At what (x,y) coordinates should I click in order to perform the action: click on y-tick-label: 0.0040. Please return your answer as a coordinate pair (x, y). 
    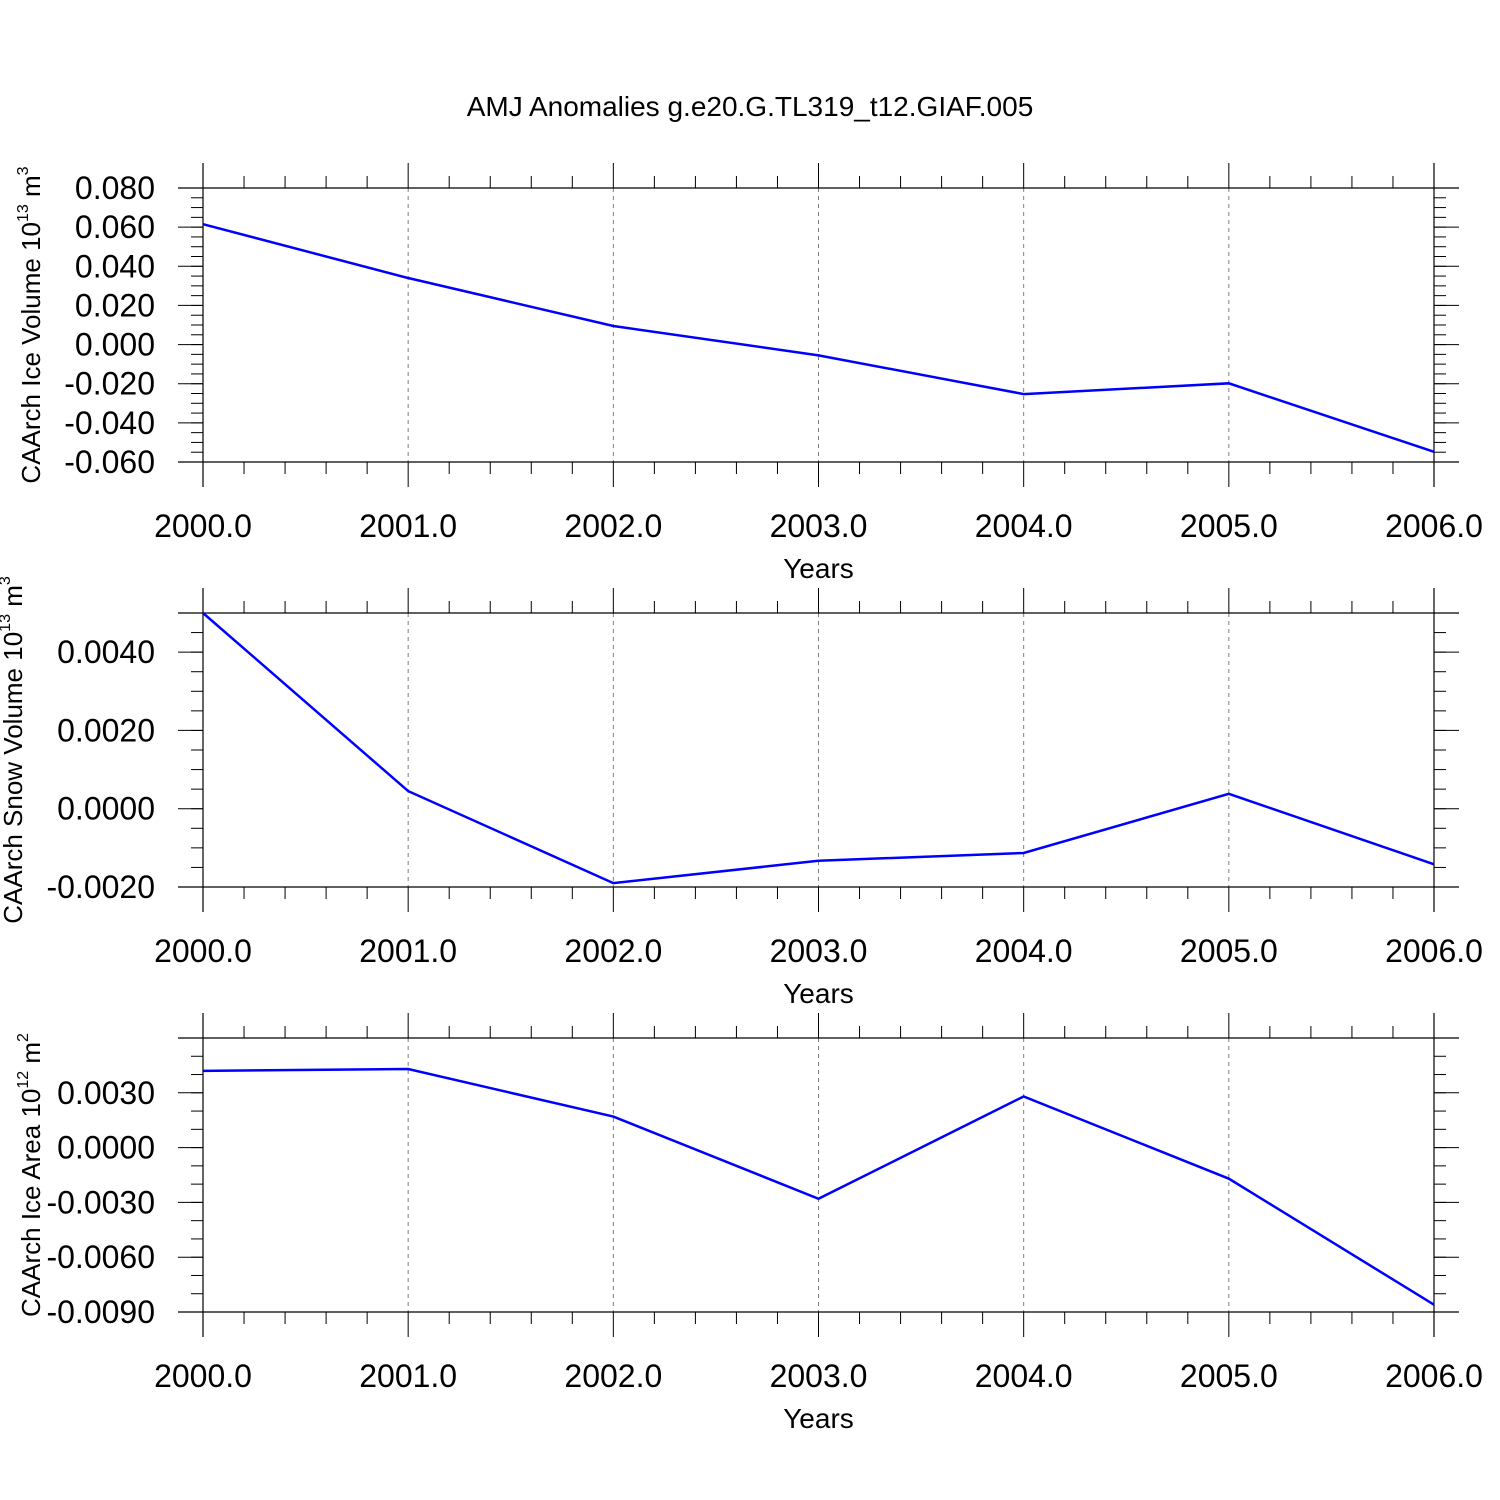
    Looking at the image, I should click on (106, 652).